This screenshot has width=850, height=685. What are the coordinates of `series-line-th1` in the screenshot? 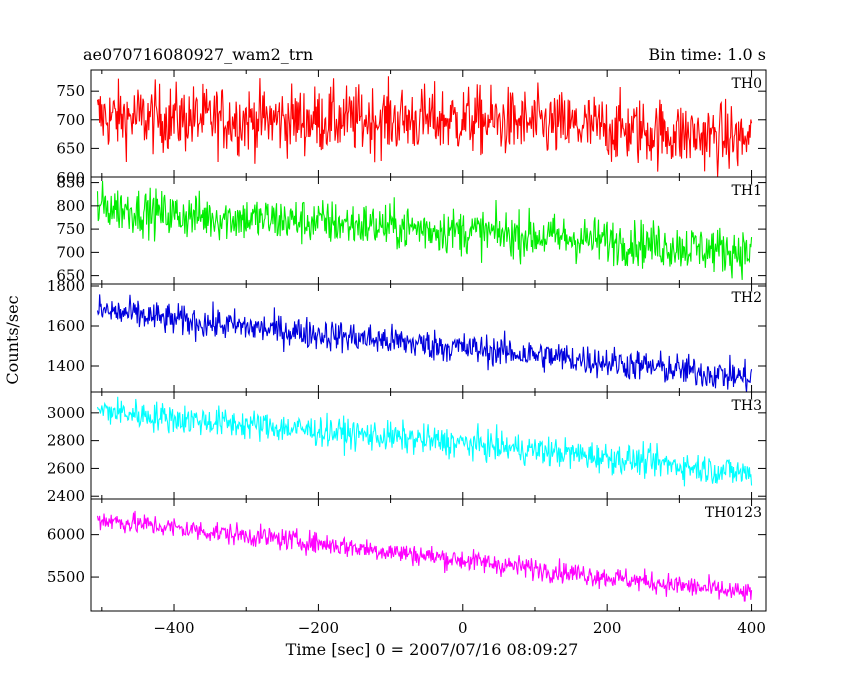 It's located at (424, 230).